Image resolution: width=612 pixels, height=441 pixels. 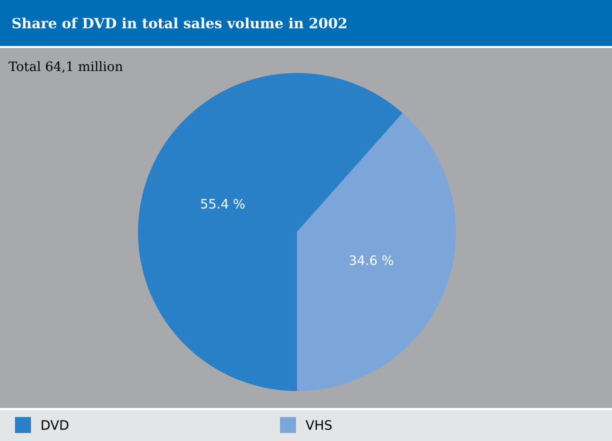 I want to click on data-label: 34.6 %, so click(x=372, y=260).